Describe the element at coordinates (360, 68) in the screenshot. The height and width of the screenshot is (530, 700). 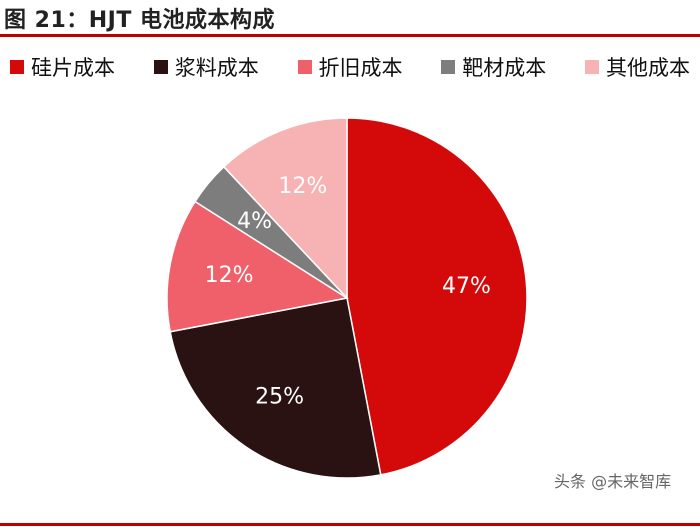
I see `legend-label: 折旧成本` at that location.